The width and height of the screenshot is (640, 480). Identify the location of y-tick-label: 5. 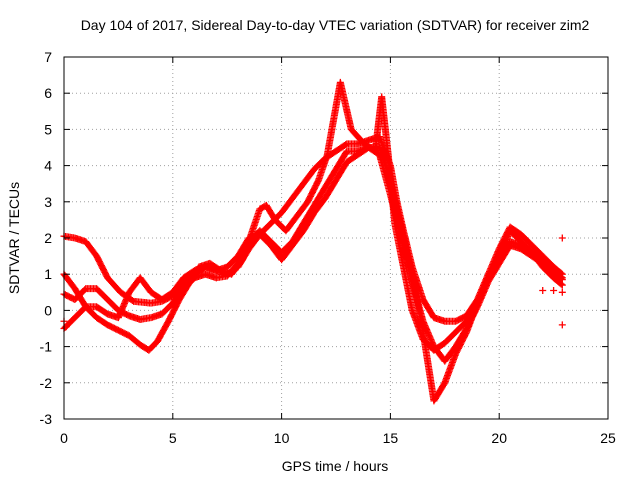
(48, 129).